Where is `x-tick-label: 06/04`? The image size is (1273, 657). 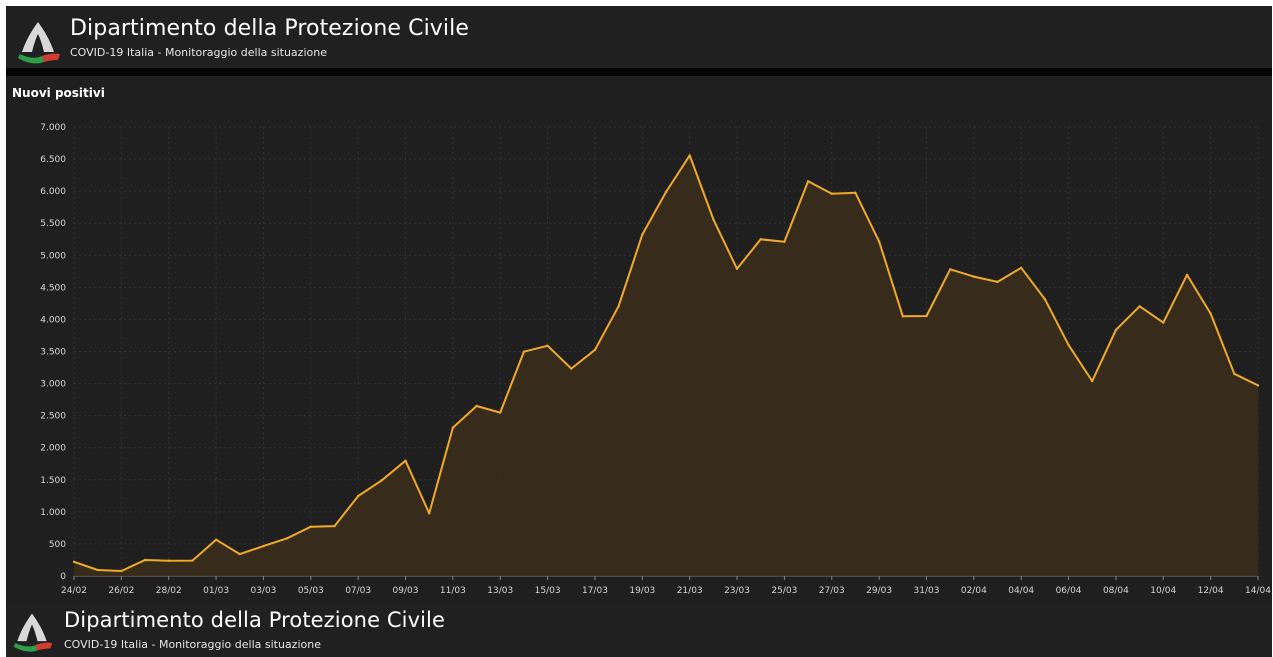 x-tick-label: 06/04 is located at coordinates (1069, 591).